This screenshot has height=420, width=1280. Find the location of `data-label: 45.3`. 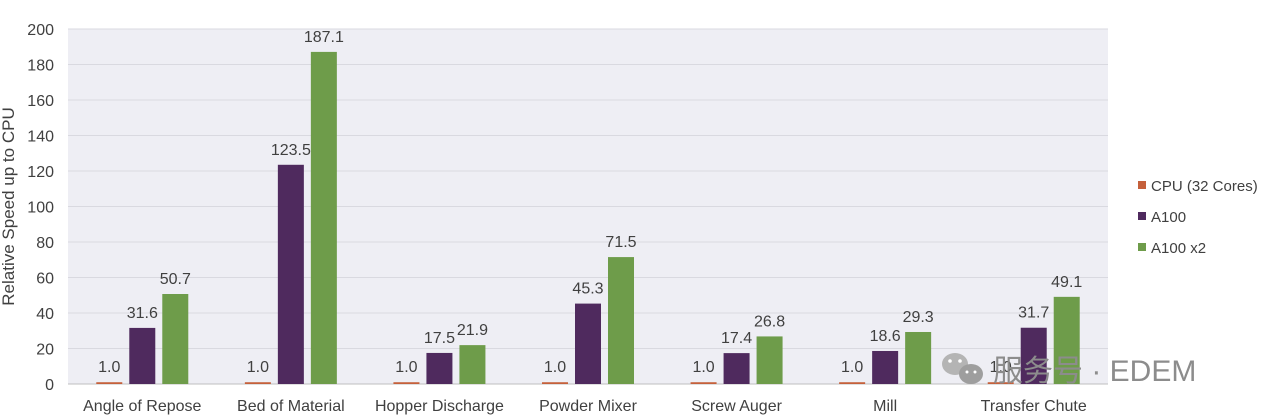

data-label: 45.3 is located at coordinates (587, 289).